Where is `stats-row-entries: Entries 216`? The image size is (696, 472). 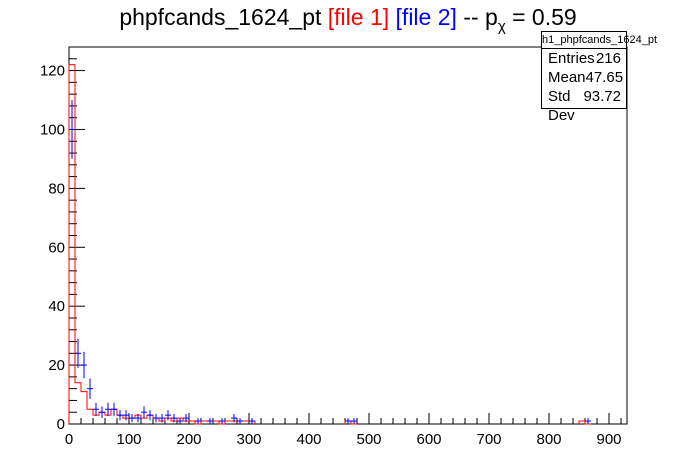
stats-row-entries: Entries 216 is located at coordinates (584, 58).